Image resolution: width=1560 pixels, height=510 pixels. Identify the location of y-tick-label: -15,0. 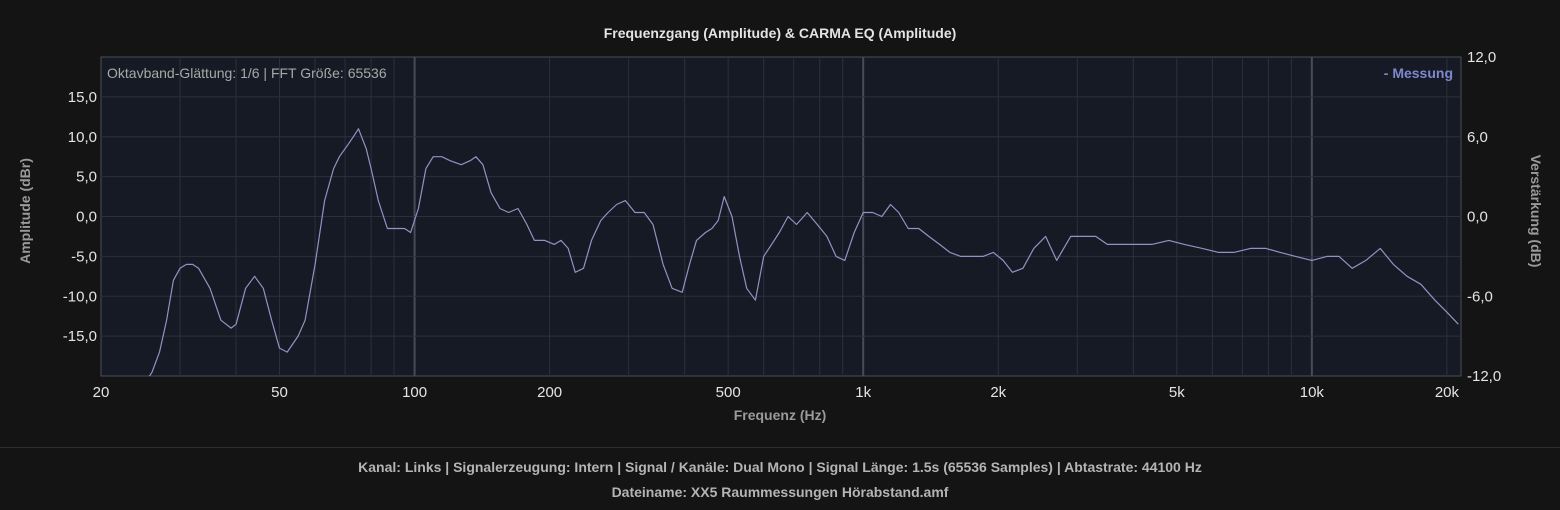
(80, 336).